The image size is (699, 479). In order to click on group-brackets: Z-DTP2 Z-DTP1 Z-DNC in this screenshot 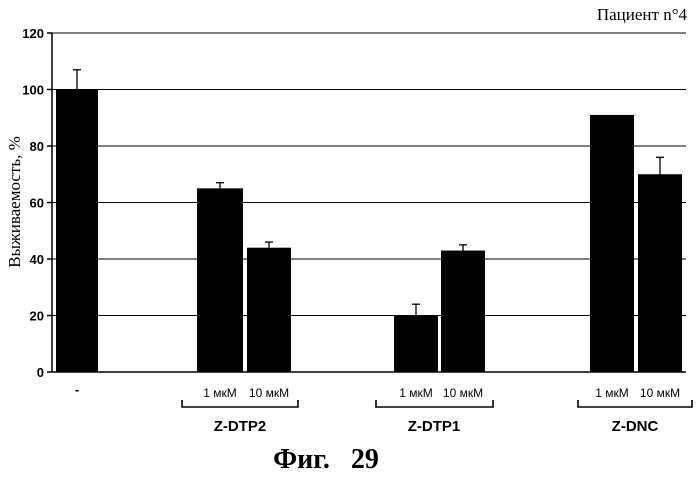, I will do `click(437, 417)`.